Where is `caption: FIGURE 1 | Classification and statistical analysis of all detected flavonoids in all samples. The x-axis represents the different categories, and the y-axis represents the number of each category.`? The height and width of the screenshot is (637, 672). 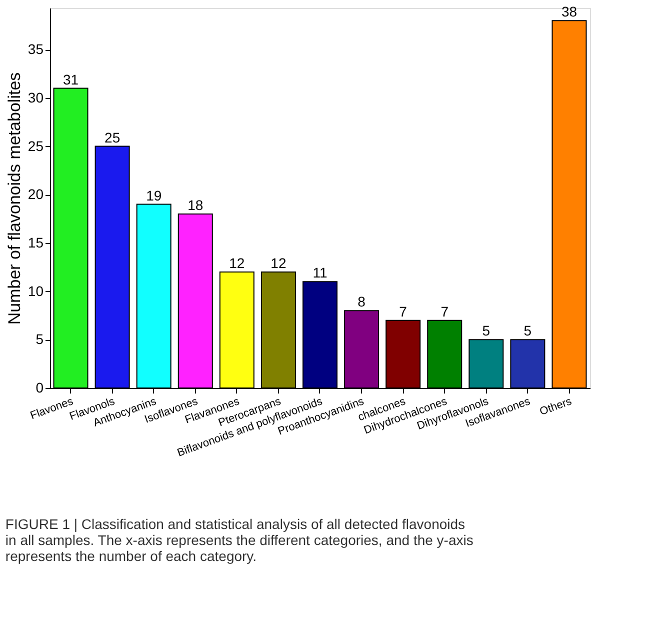 caption: FIGURE 1 | Classification and statistical analysis of all detected flavonoids in all samples. The x-axis represents the different categories, and the y-axis represents the number of each category. is located at coordinates (239, 540).